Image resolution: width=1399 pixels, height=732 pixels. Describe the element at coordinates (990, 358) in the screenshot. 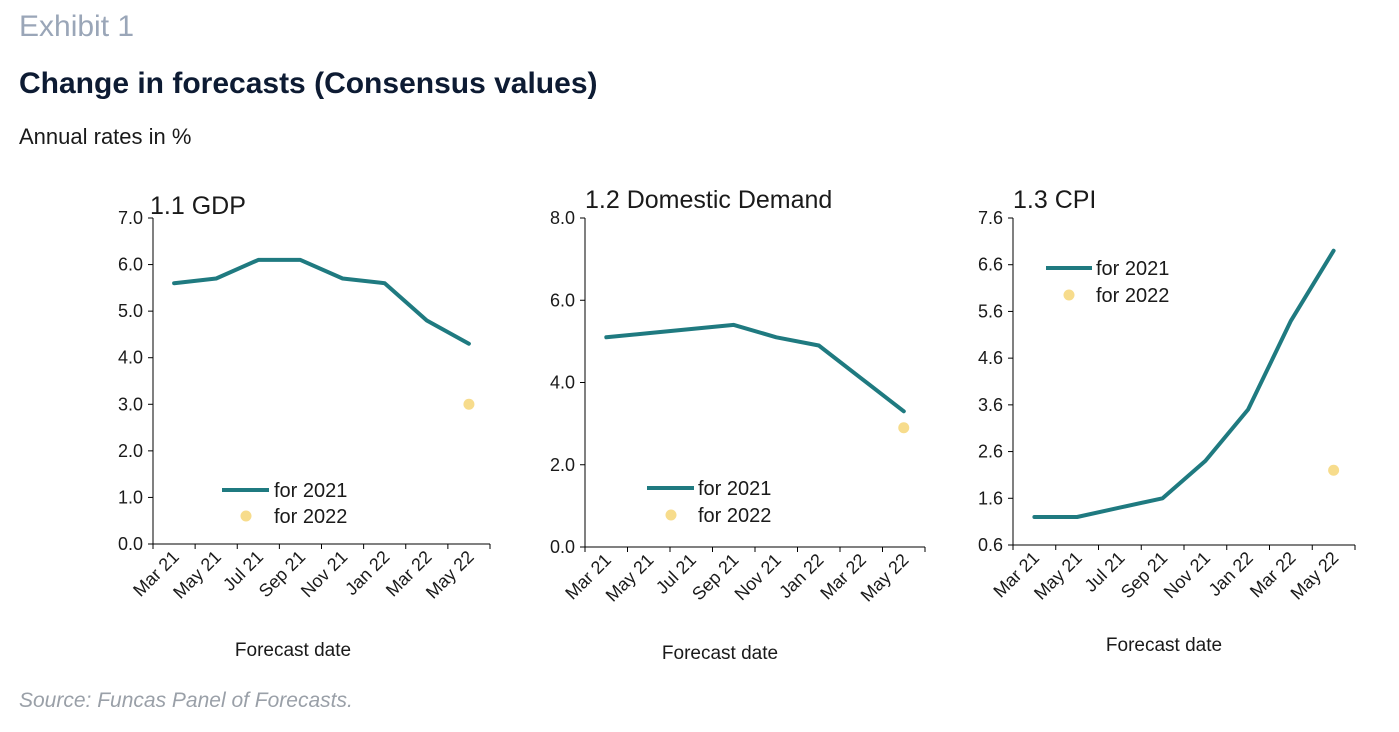

I see `y-tick-label: 4.6` at that location.